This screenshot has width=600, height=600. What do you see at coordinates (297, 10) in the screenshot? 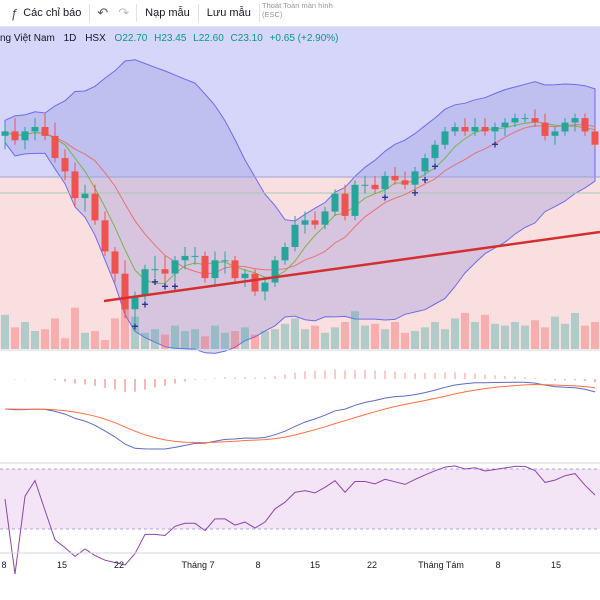
I see `fullscreen-exit-hint: Thoát Toàn màn hình (ESC)` at bounding box center [297, 10].